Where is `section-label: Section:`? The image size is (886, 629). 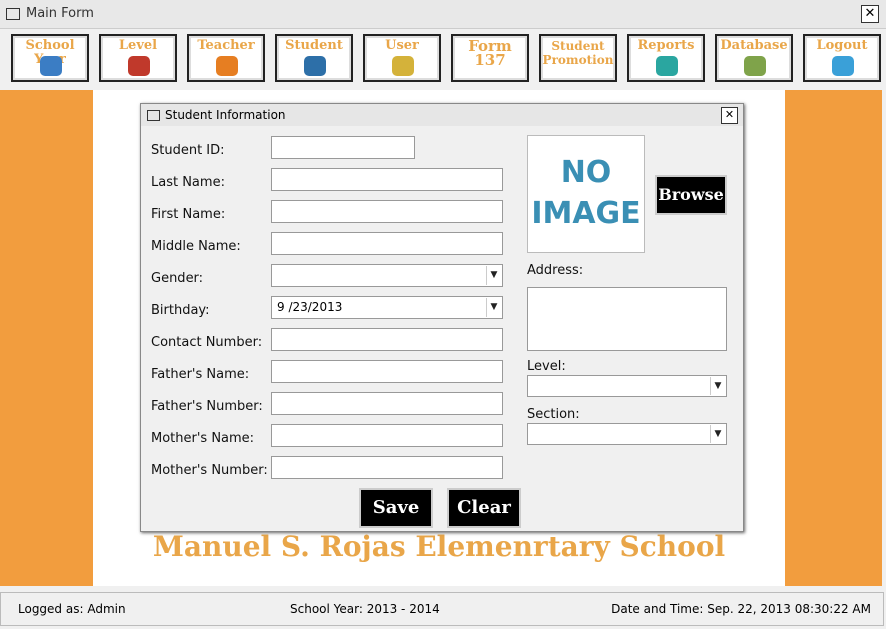 section-label: Section: is located at coordinates (553, 414).